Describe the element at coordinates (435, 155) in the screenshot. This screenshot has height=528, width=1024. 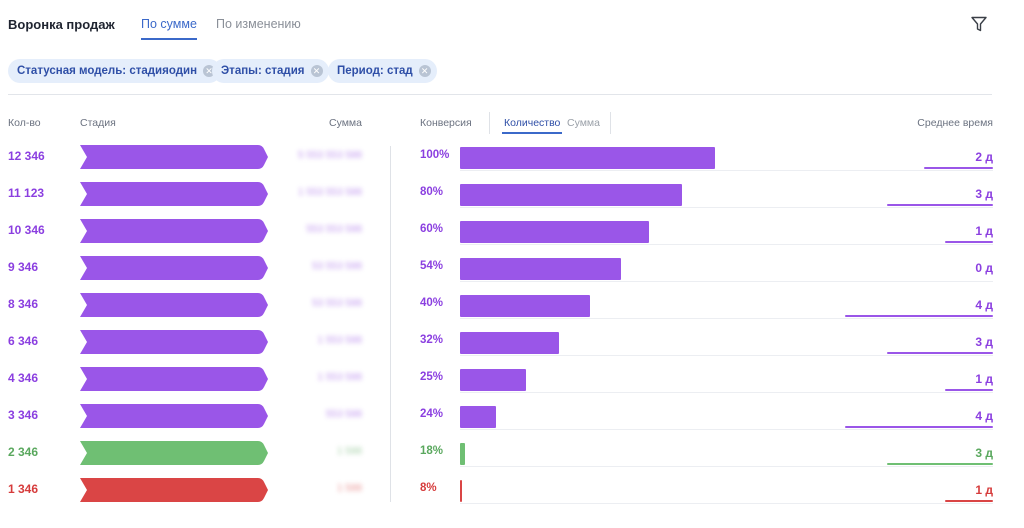
I see `conversion-value: 100%` at that location.